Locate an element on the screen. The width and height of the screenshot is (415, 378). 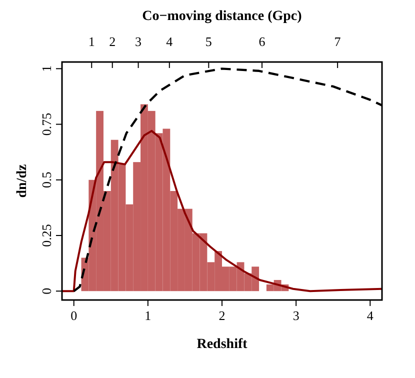
annotation: 4 is located at coordinates (170, 41).